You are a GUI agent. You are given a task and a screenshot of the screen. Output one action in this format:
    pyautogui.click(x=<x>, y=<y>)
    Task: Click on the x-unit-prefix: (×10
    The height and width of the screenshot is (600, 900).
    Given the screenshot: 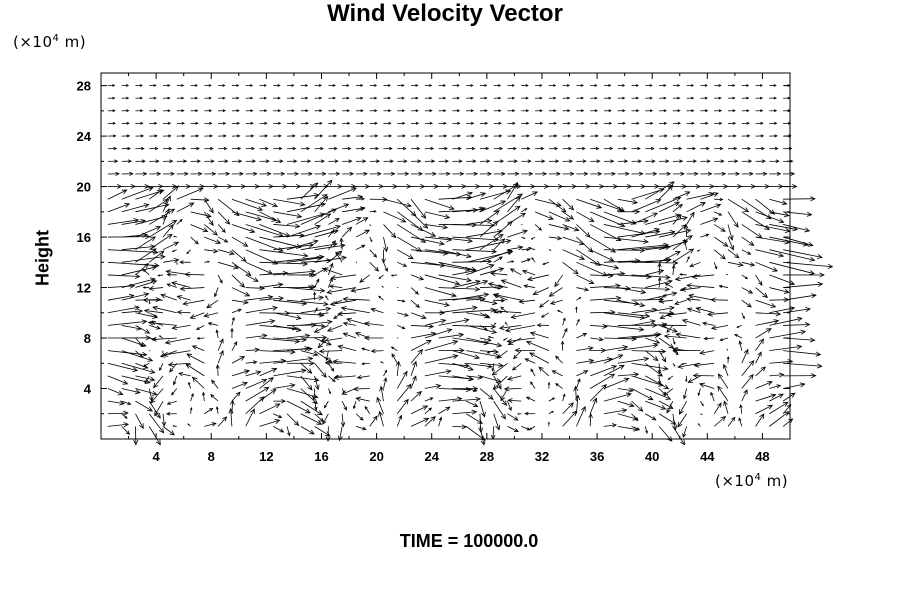 What is the action you would take?
    pyautogui.click(x=735, y=481)
    